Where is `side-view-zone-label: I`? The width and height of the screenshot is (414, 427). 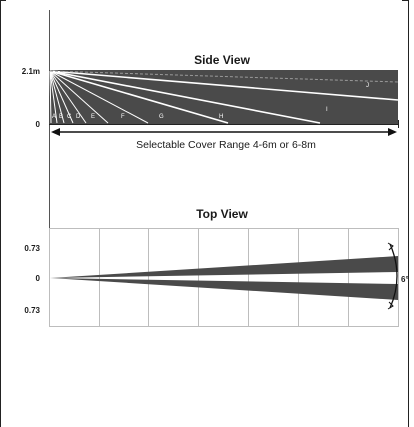
side-view-zone-label: I is located at coordinates (327, 110).